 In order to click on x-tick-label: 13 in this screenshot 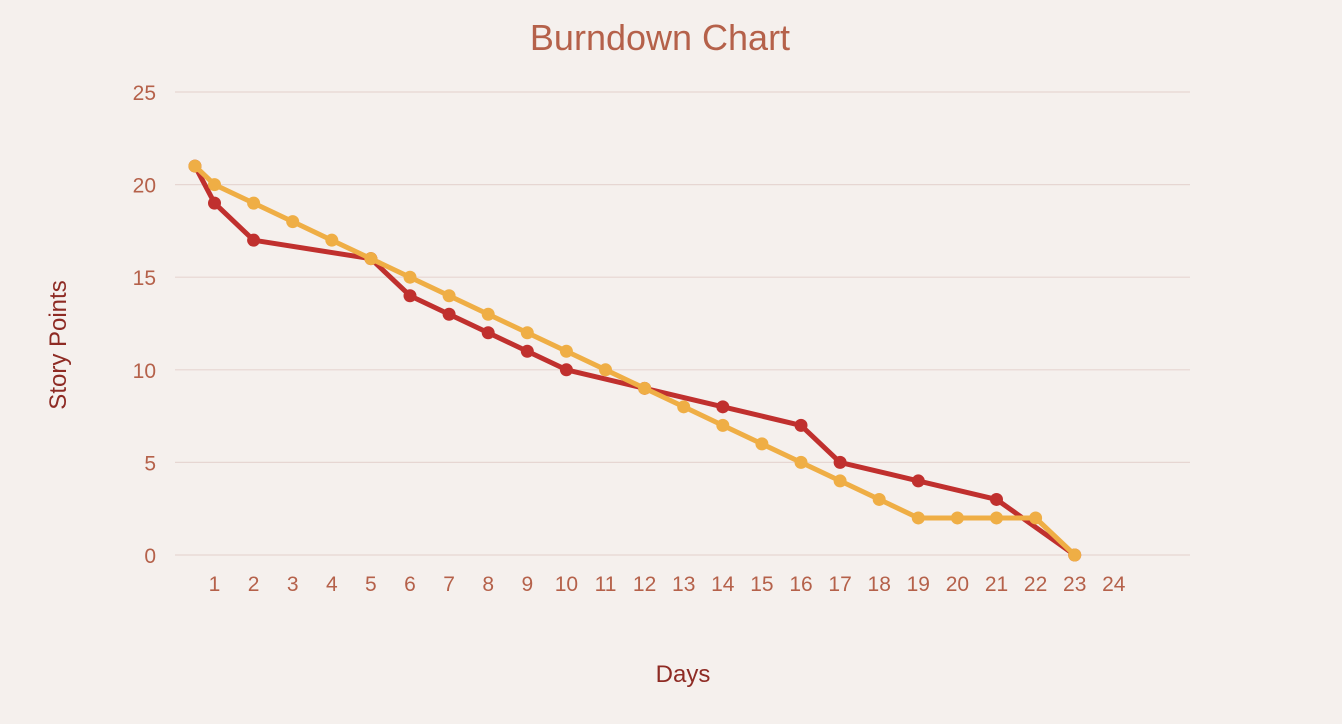, I will do `click(683, 584)`.